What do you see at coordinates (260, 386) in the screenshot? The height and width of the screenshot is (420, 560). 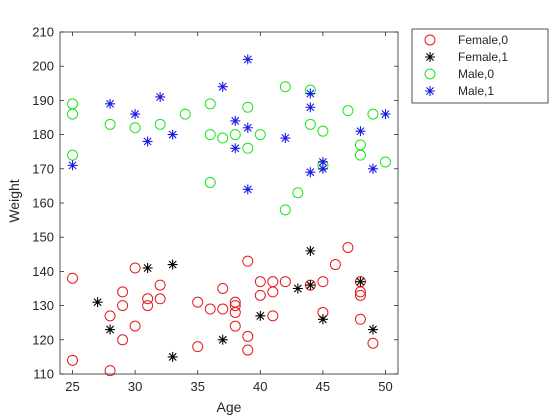 I see `x-tick-label: 40` at bounding box center [260, 386].